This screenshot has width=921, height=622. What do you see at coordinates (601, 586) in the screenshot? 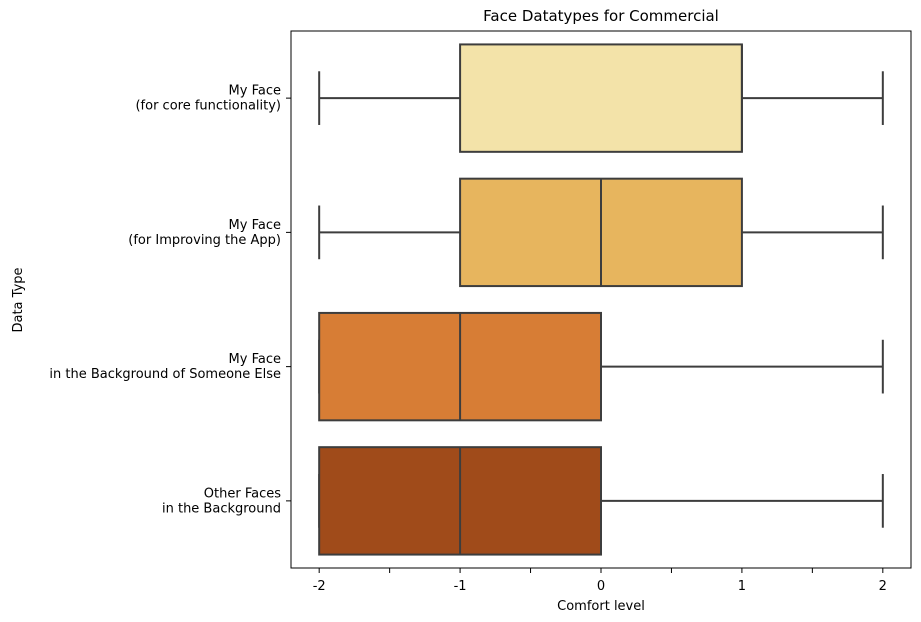
I see `x-tick-label: 0` at bounding box center [601, 586].